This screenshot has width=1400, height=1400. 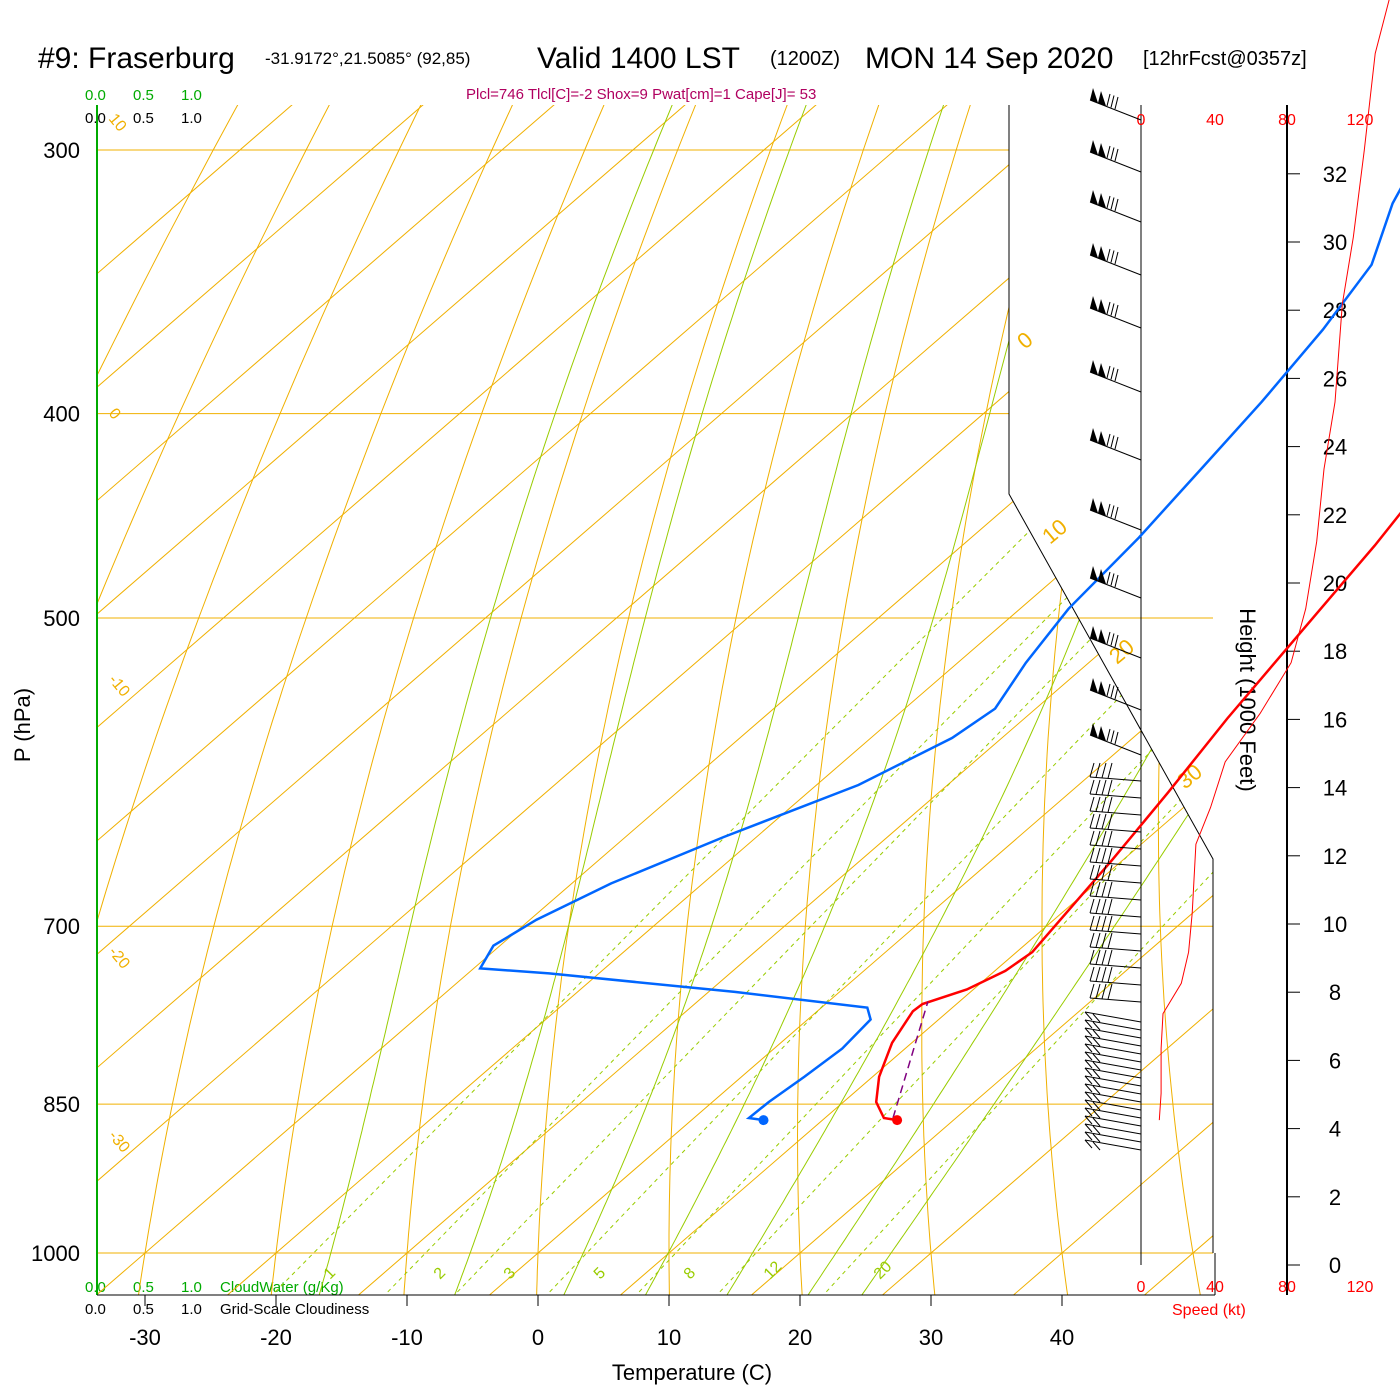 What do you see at coordinates (1335, 447) in the screenshot?
I see `height-tick-label: 24` at bounding box center [1335, 447].